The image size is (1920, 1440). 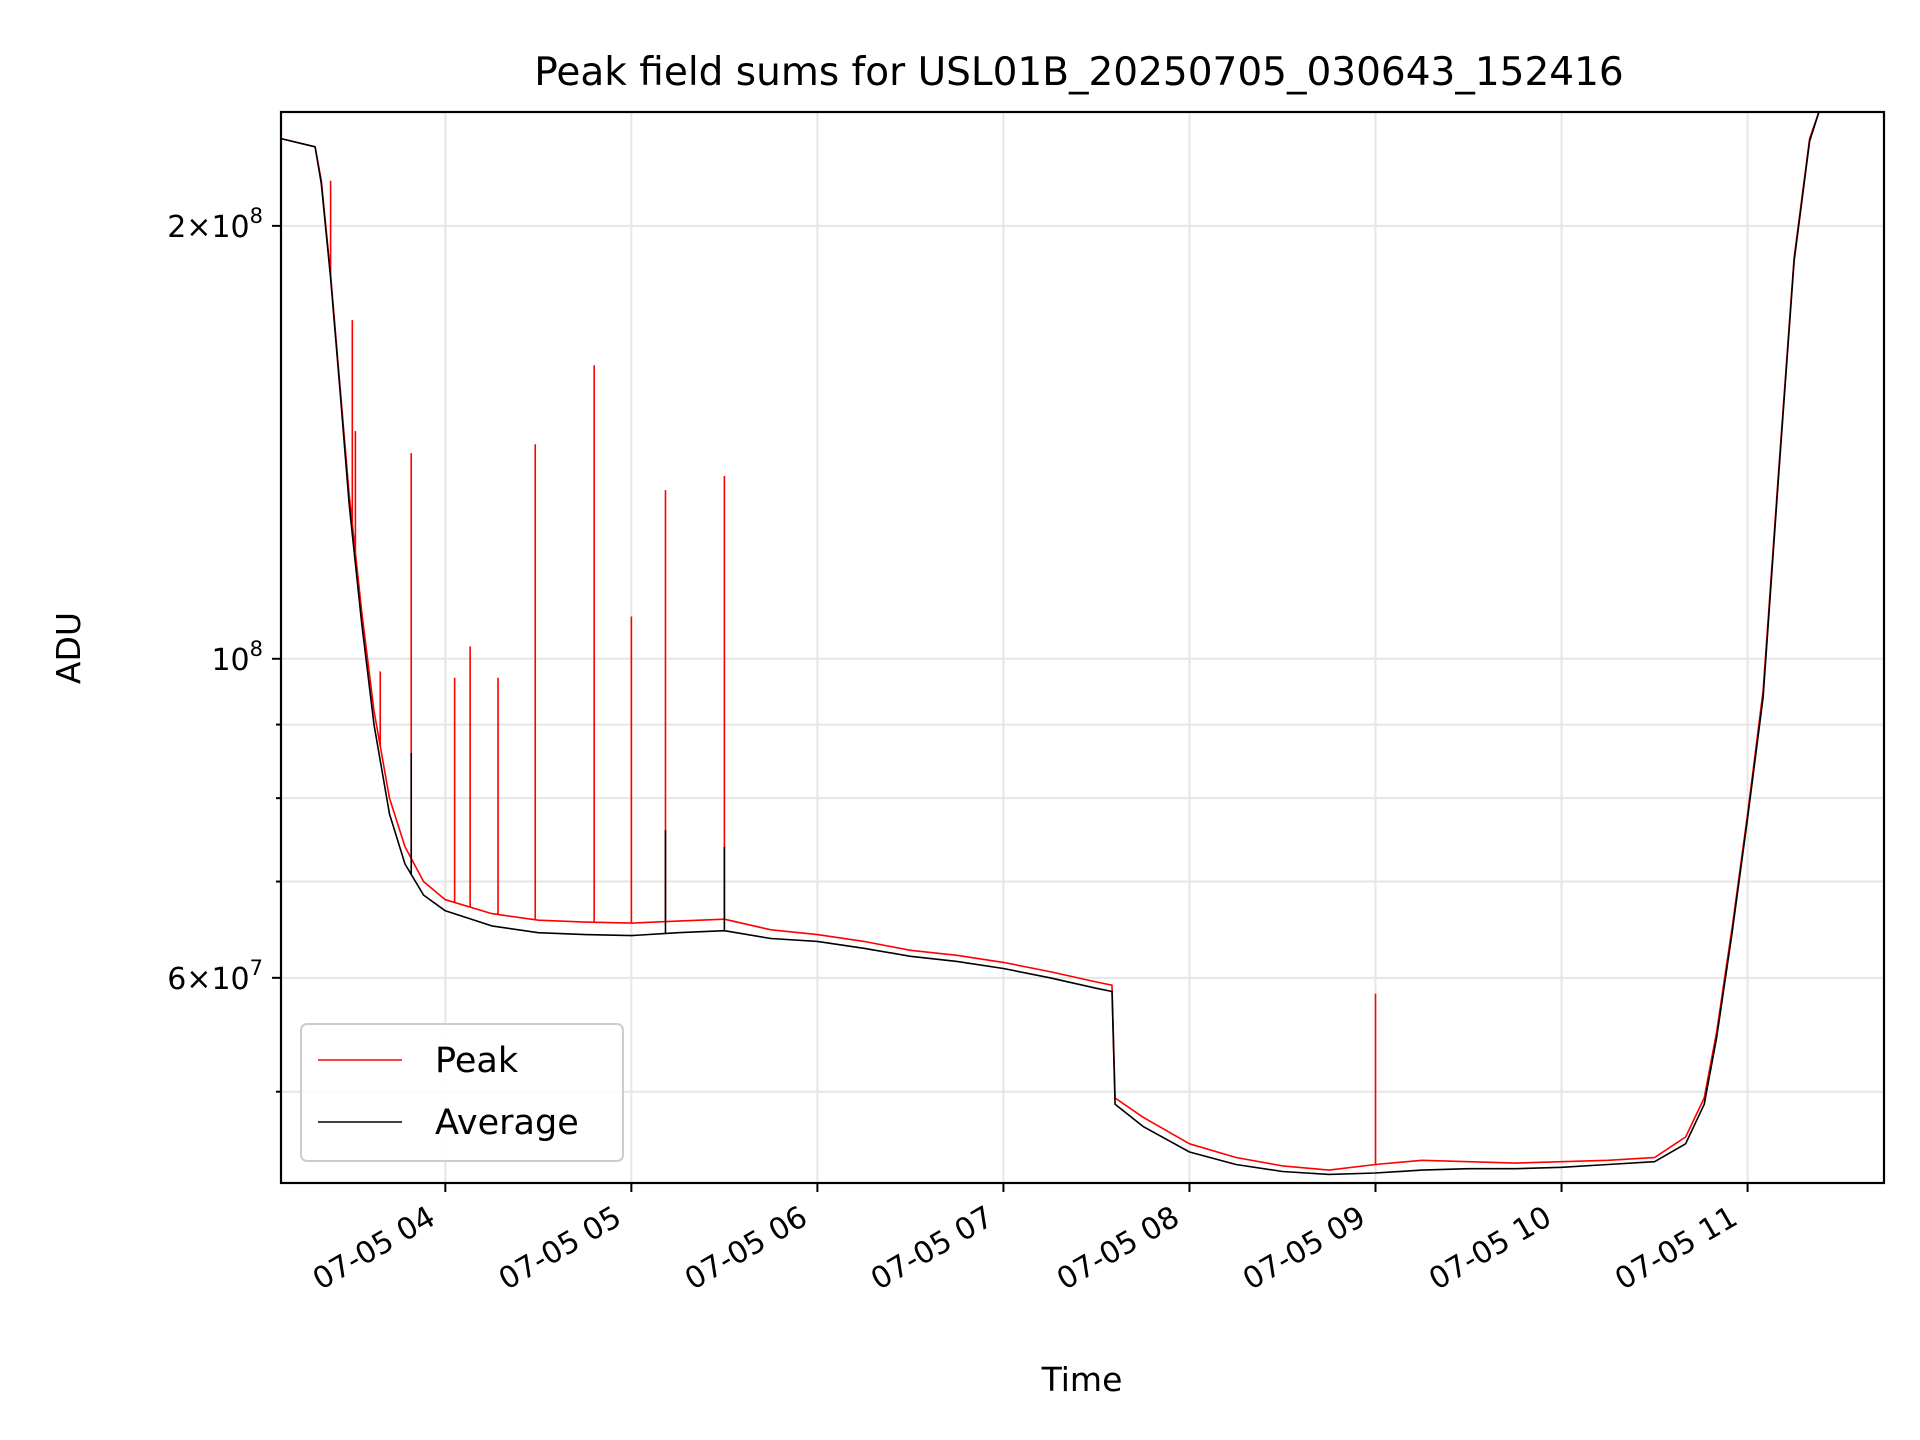 I want to click on x-tick-label: 07-05 09, so click(x=1304, y=1249).